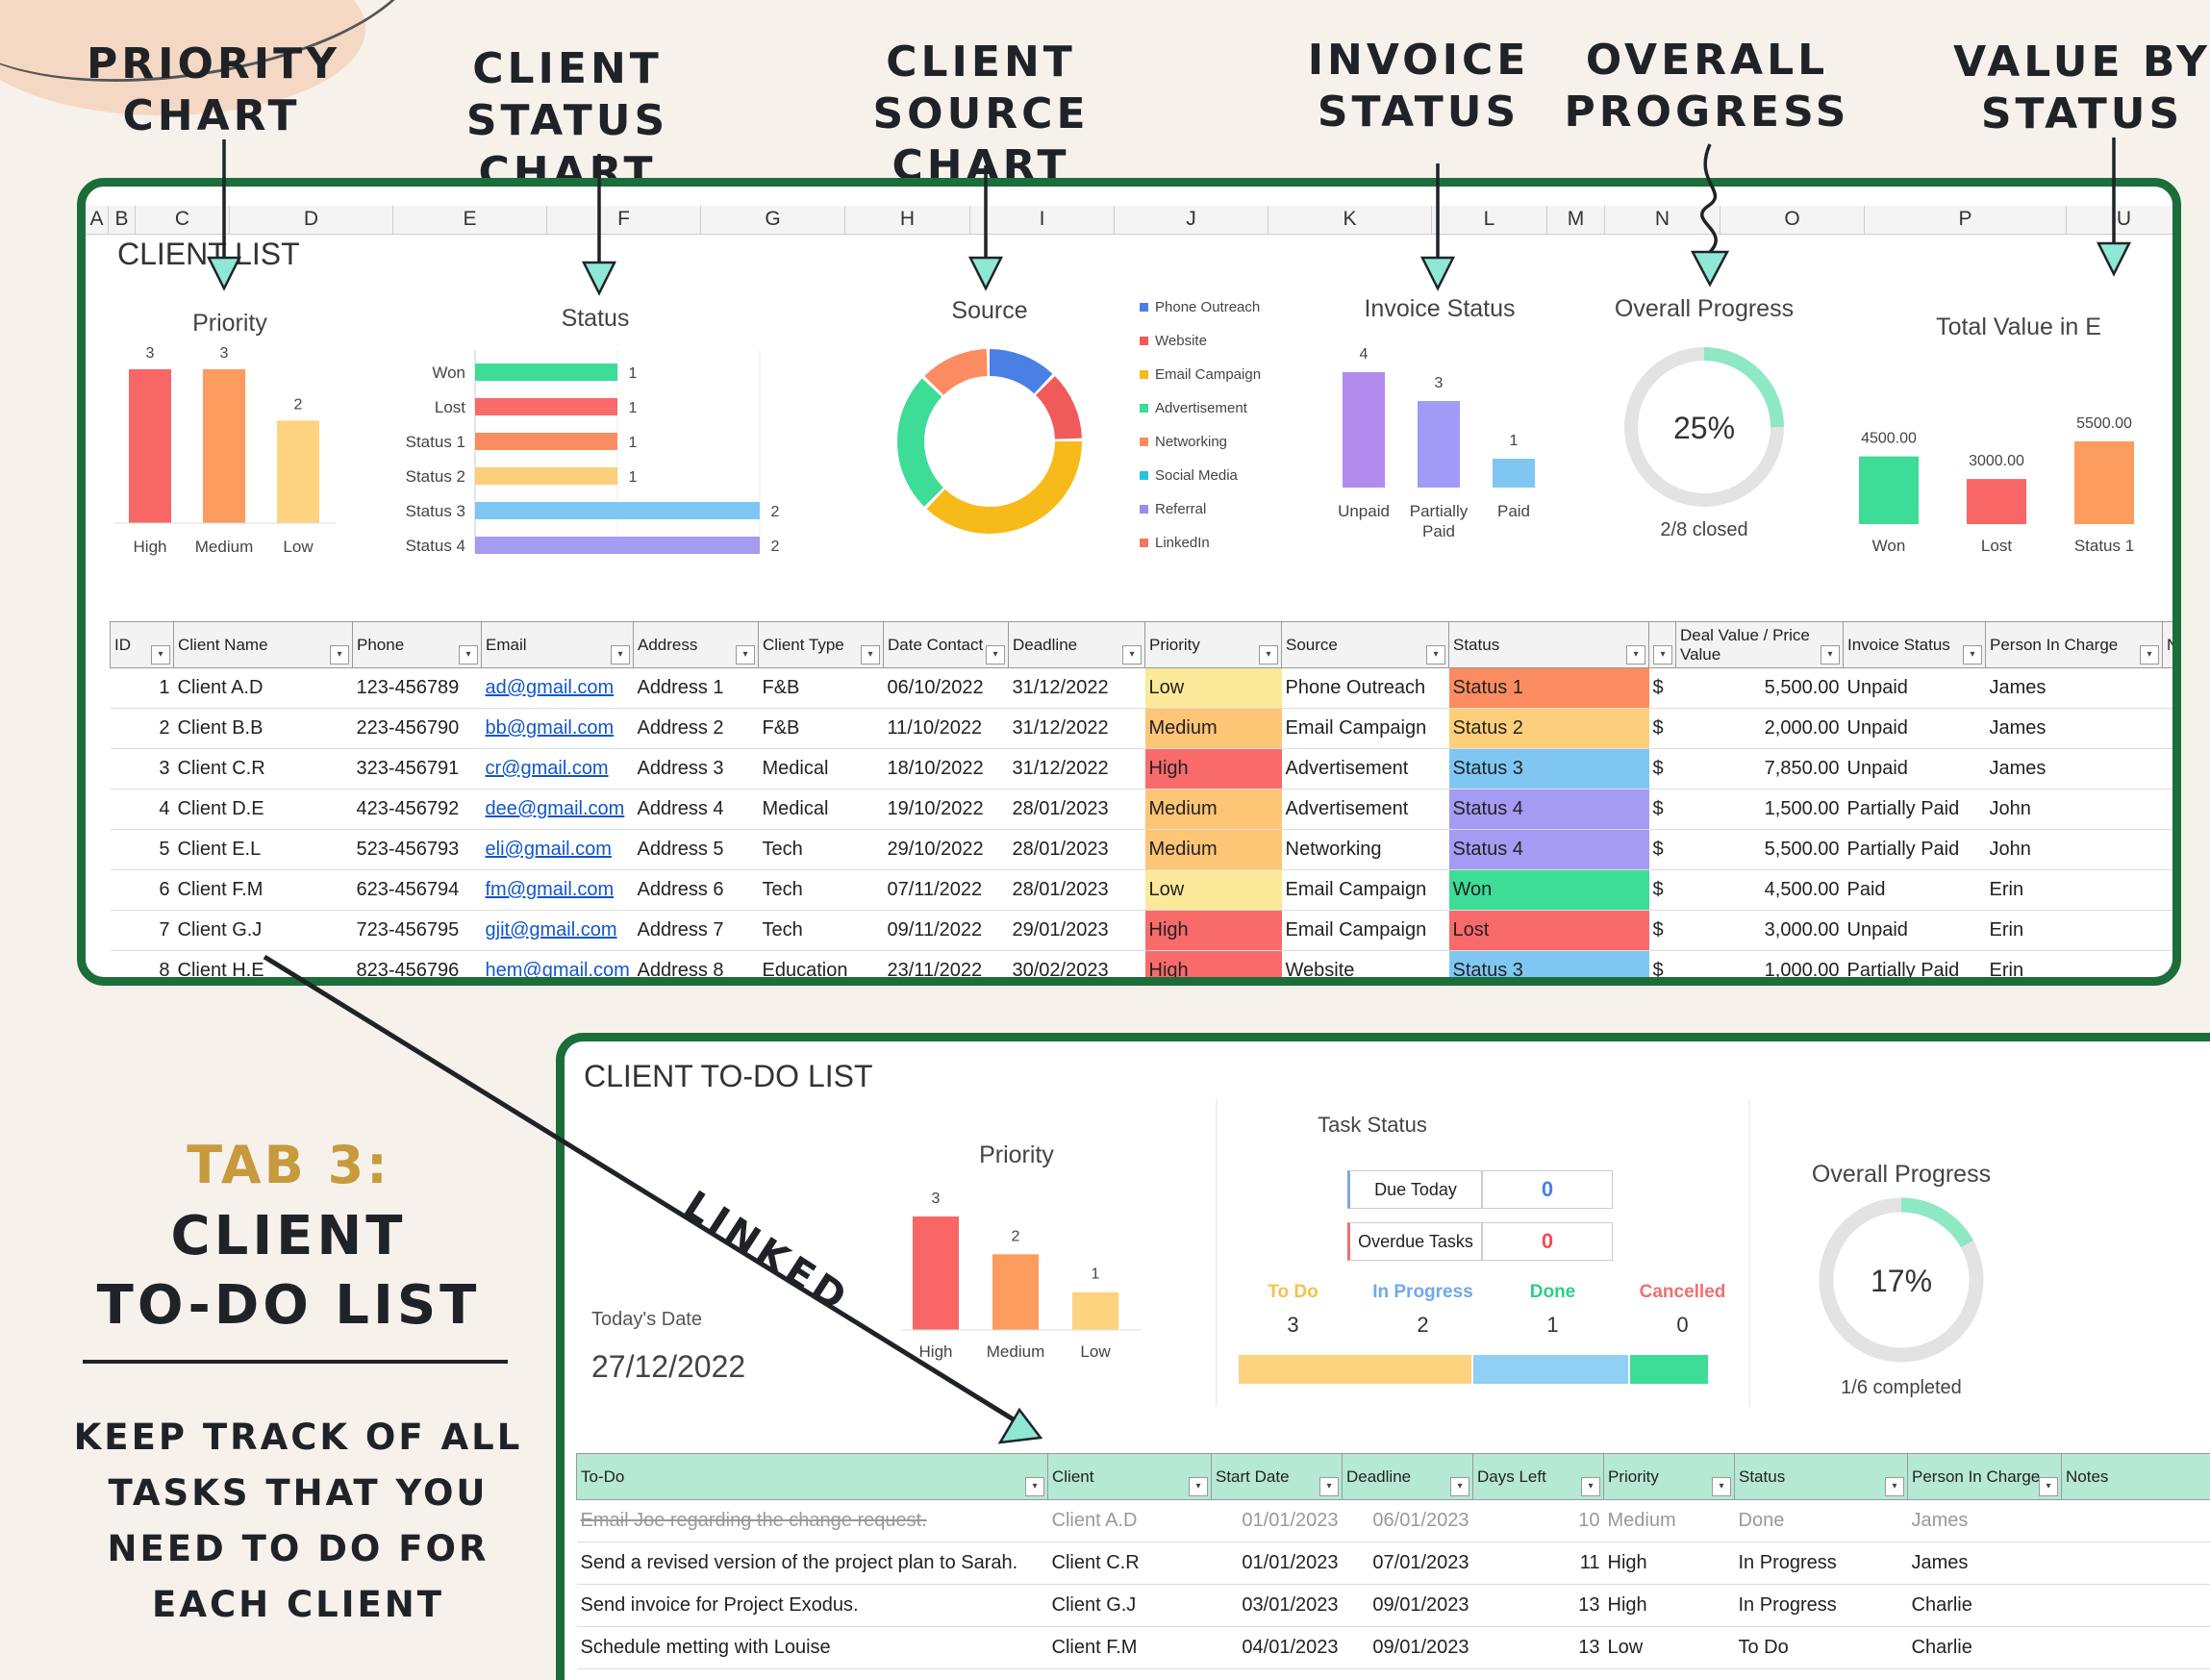 The width and height of the screenshot is (2210, 1680). I want to click on todo-cell: Client C.R, so click(1129, 1563).